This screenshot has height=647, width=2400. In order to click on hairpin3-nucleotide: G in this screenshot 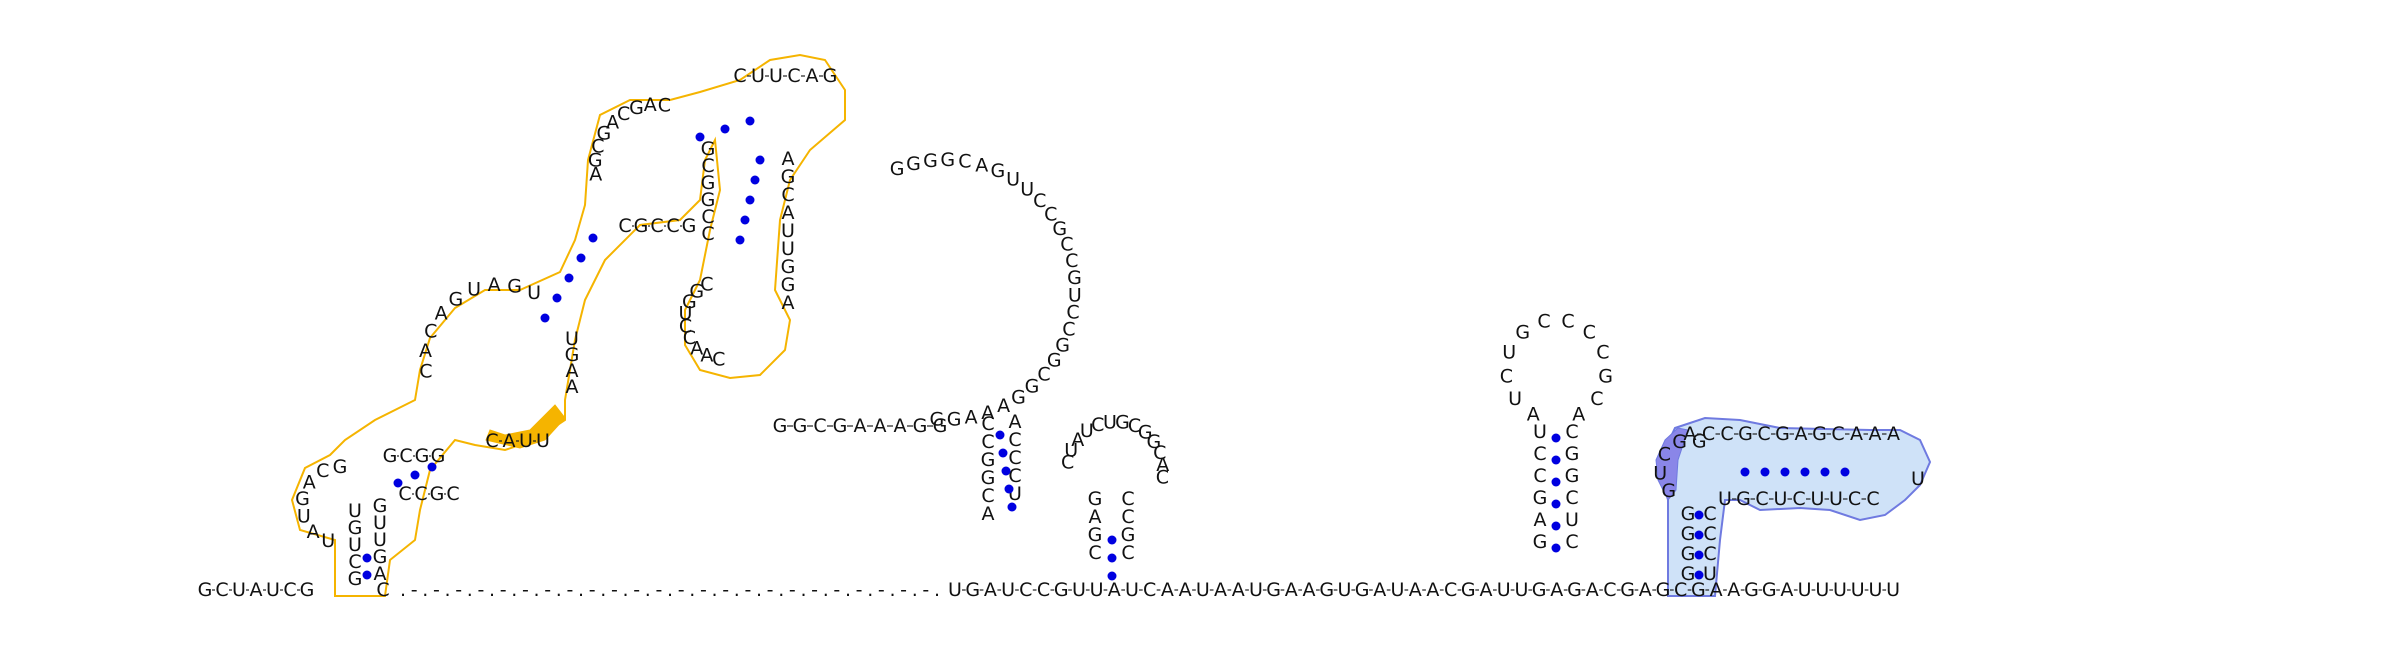, I will do `click(1572, 454)`.